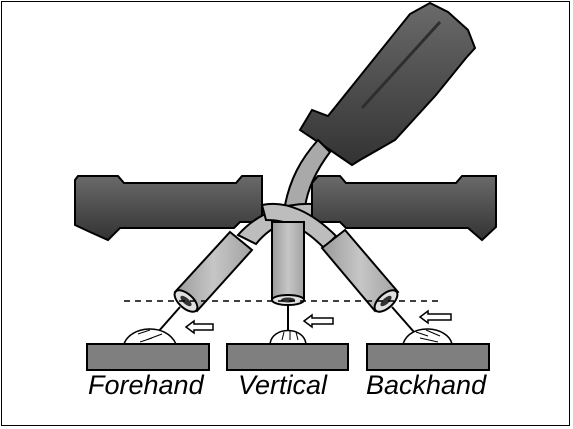 This screenshot has height=429, width=573. I want to click on forehand-weld-puddle, so click(150, 336).